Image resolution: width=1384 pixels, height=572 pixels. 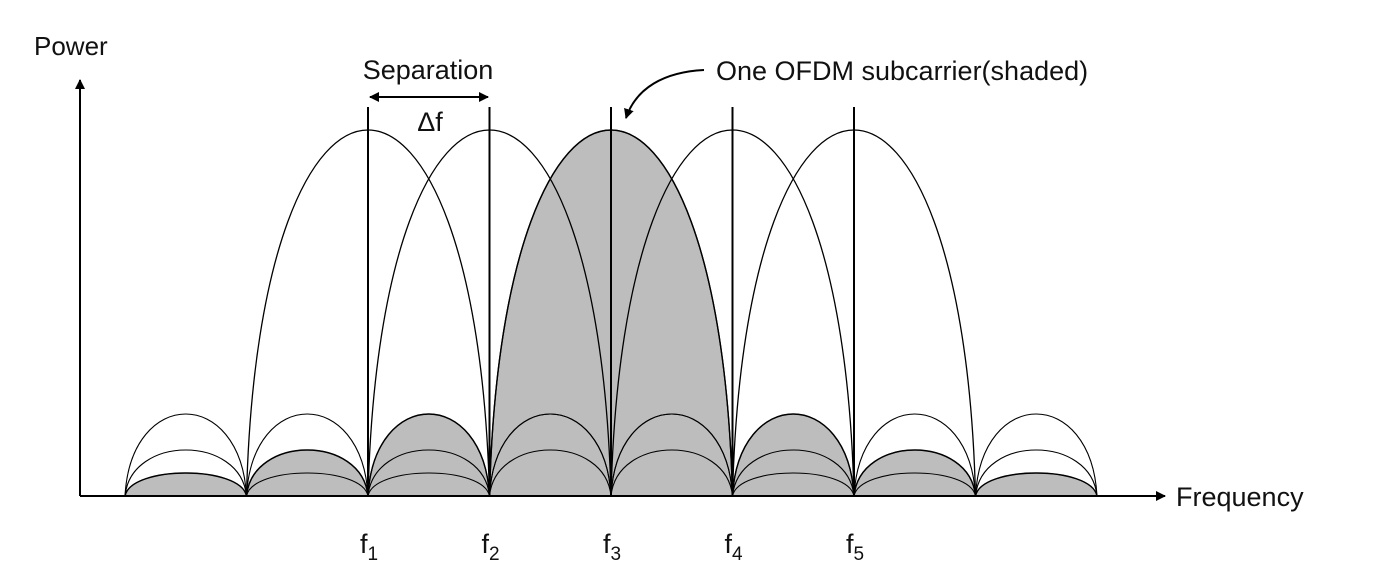 What do you see at coordinates (902, 71) in the screenshot?
I see `subcarrier-annotation: One OFDM subcarrier(shaded)` at bounding box center [902, 71].